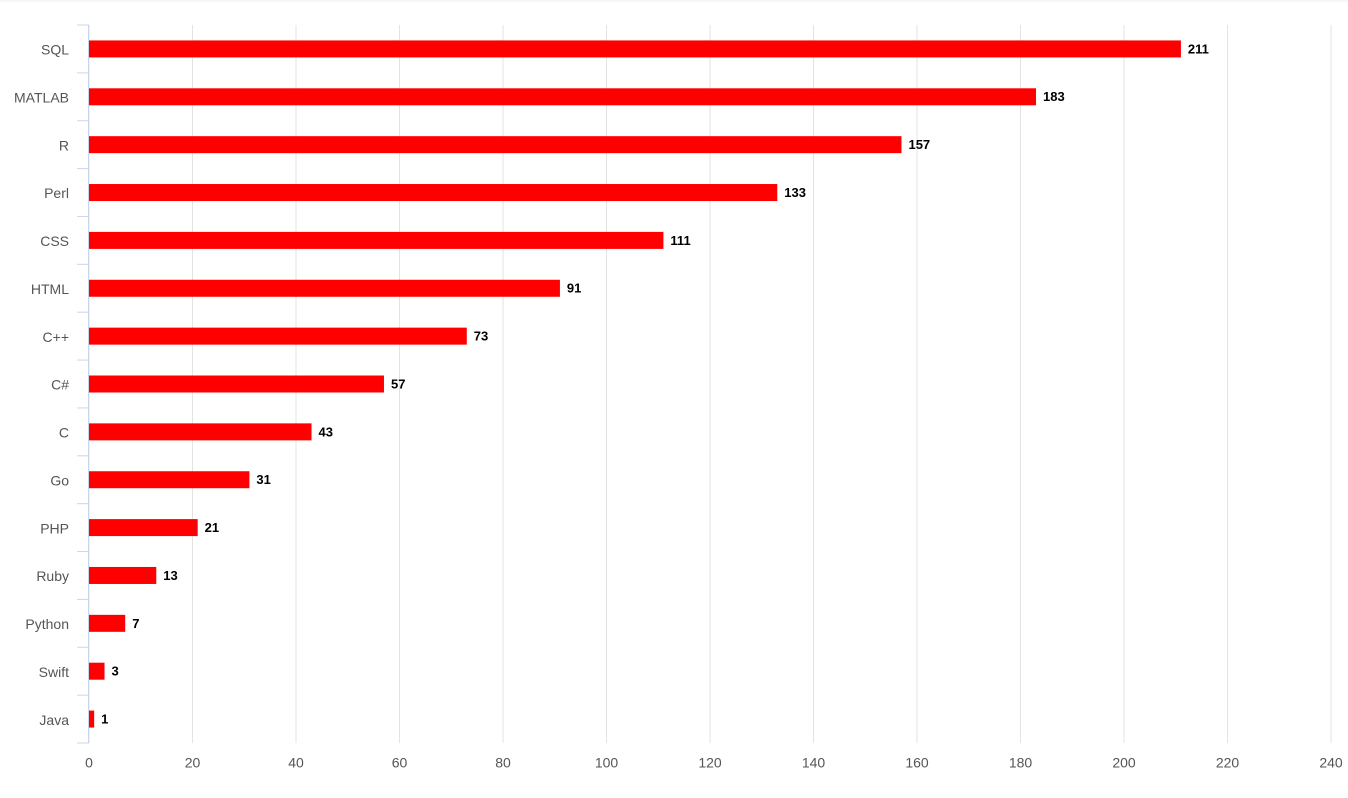 This screenshot has height=798, width=1348. I want to click on data-label: 73, so click(481, 336).